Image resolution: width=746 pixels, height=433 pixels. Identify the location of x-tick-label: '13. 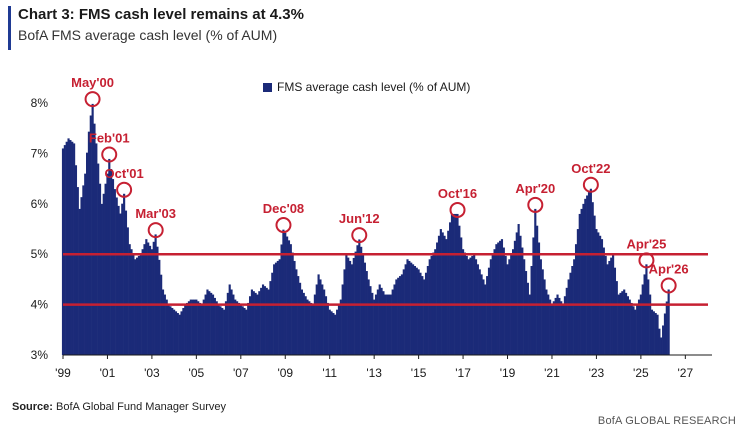
(374, 373).